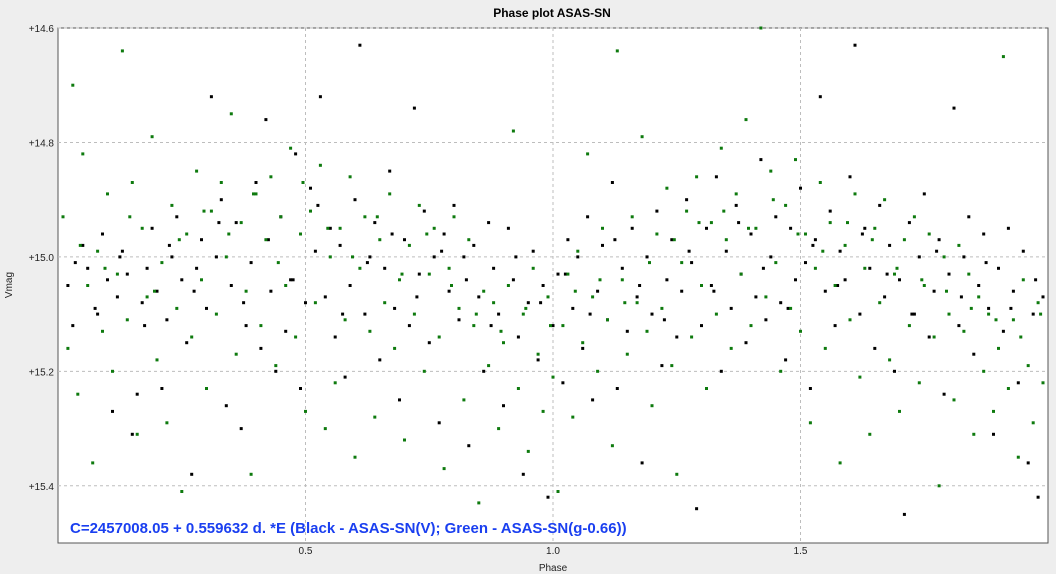  What do you see at coordinates (801, 551) in the screenshot?
I see `x-tick-label-2: 1.5` at bounding box center [801, 551].